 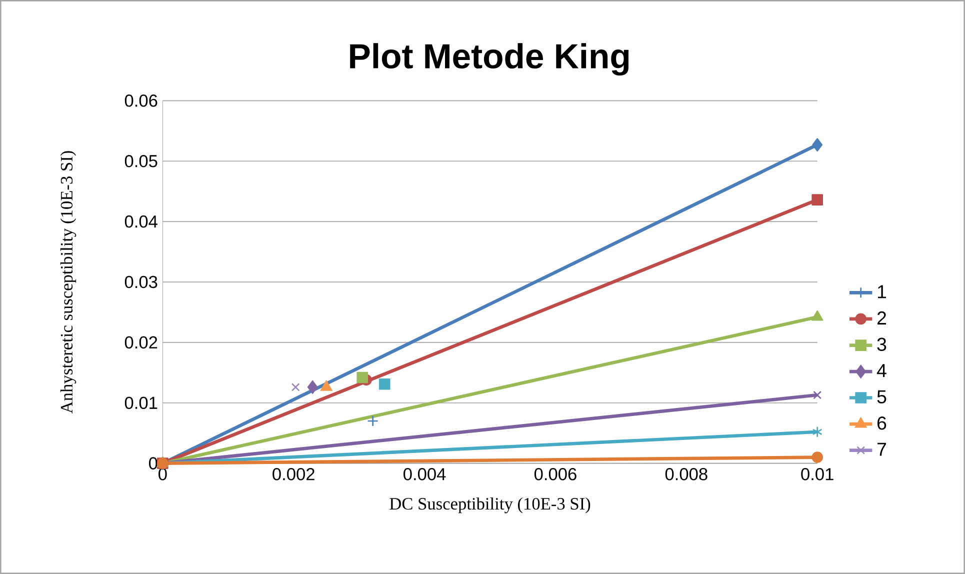 I want to click on x-tick-label: 0.002, so click(x=293, y=474).